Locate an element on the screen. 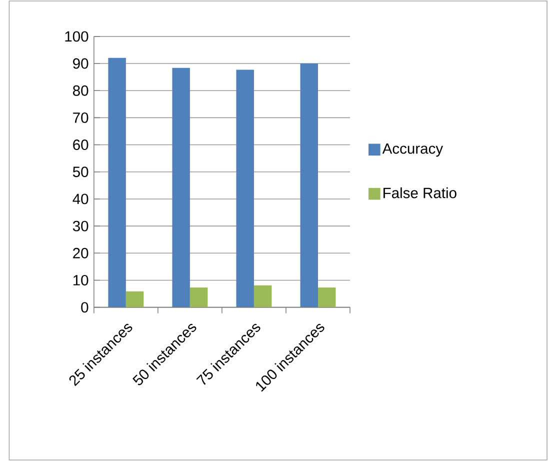 This screenshot has width=548, height=461. y-tick-label: 40 is located at coordinates (80, 199).